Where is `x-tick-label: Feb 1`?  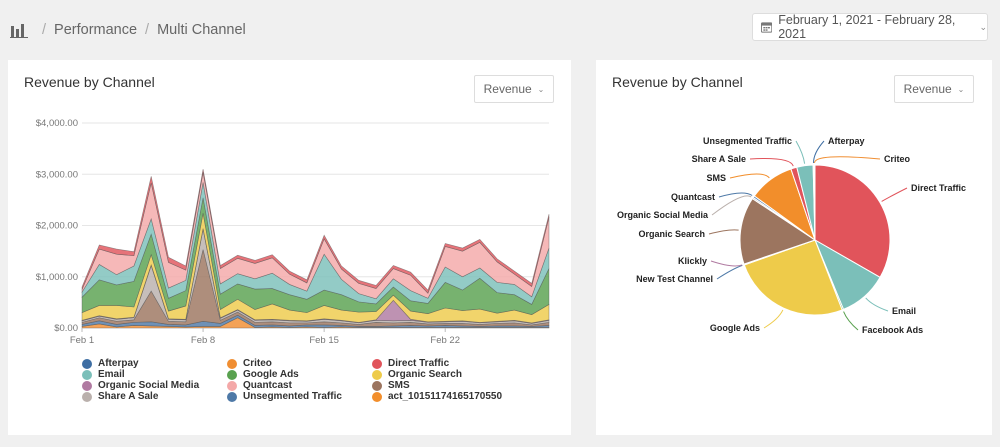 x-tick-label: Feb 1 is located at coordinates (82, 340).